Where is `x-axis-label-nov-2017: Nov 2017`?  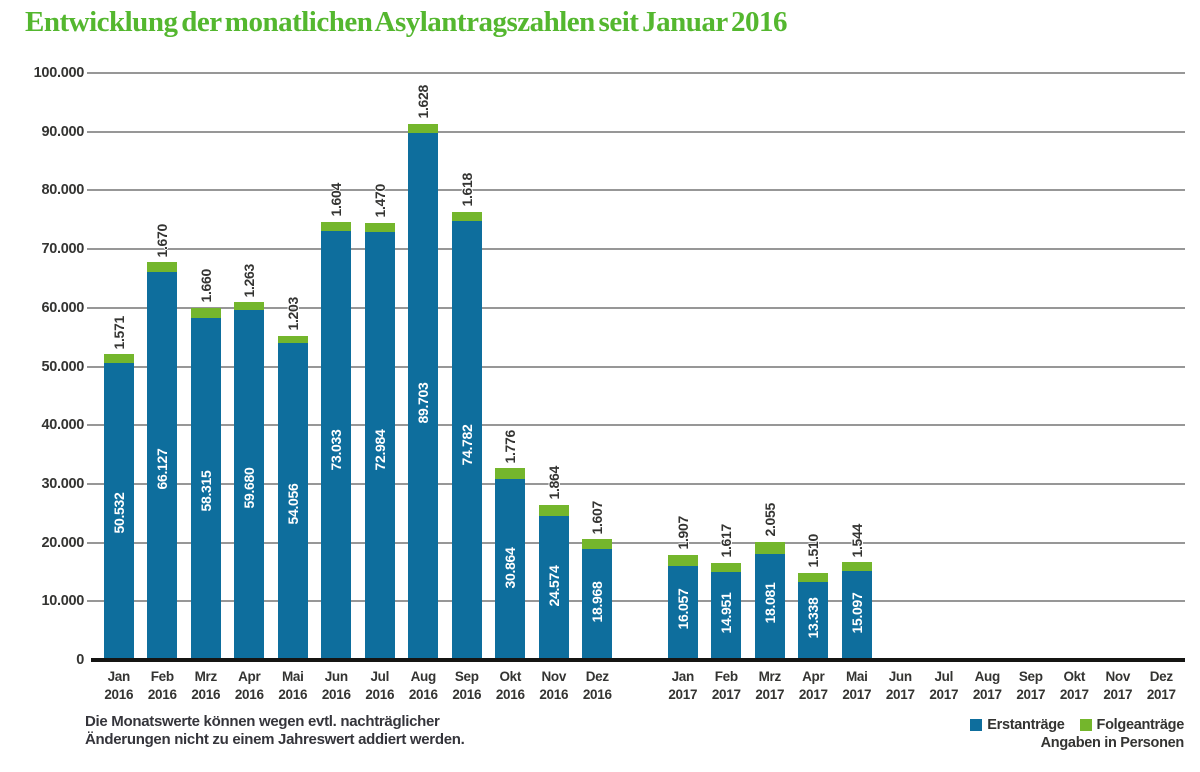
x-axis-label-nov-2017: Nov 2017 is located at coordinates (1118, 685).